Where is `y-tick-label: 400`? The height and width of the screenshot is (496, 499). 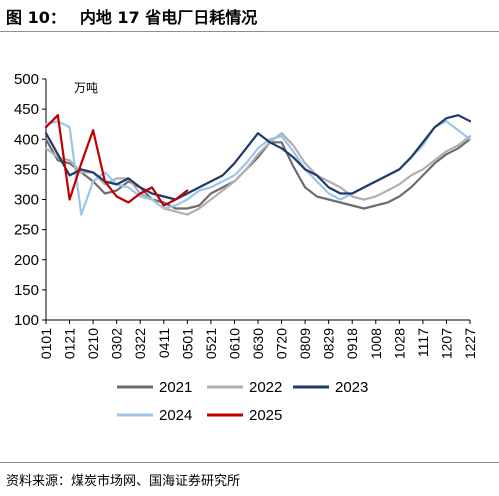 y-tick-label: 400 is located at coordinates (26, 139).